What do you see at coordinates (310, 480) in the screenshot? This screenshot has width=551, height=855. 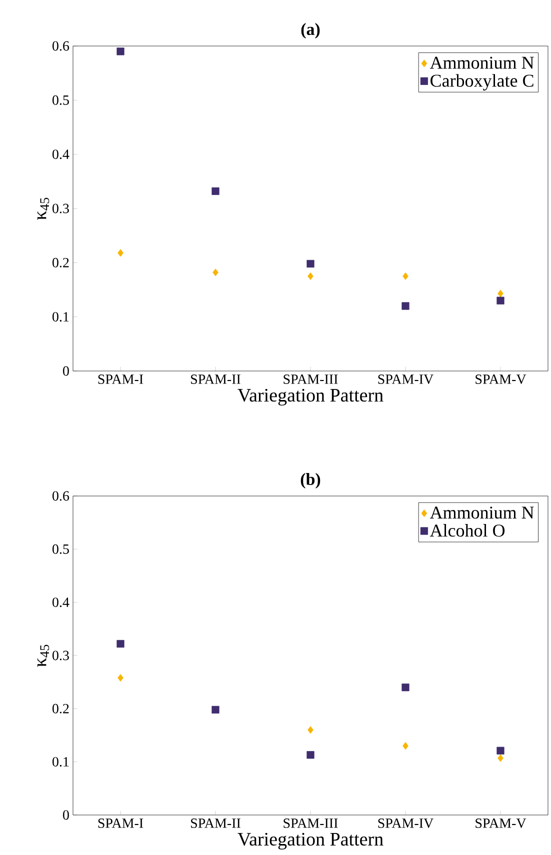 I see `chart-title: (b)` at bounding box center [310, 480].